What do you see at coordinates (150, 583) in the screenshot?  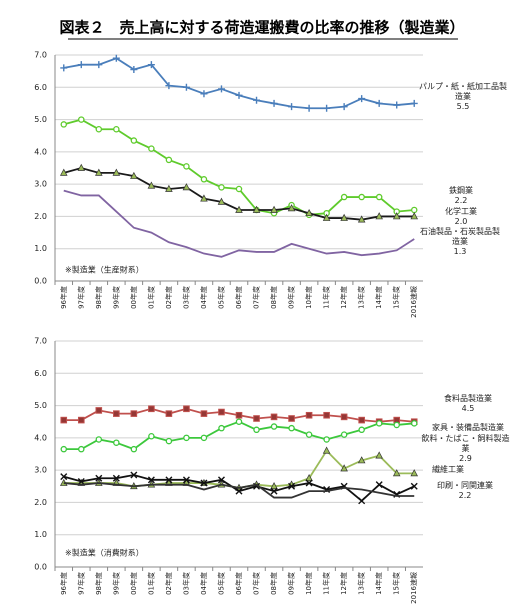 I see `x-tick-label: 01年度` at bounding box center [150, 583].